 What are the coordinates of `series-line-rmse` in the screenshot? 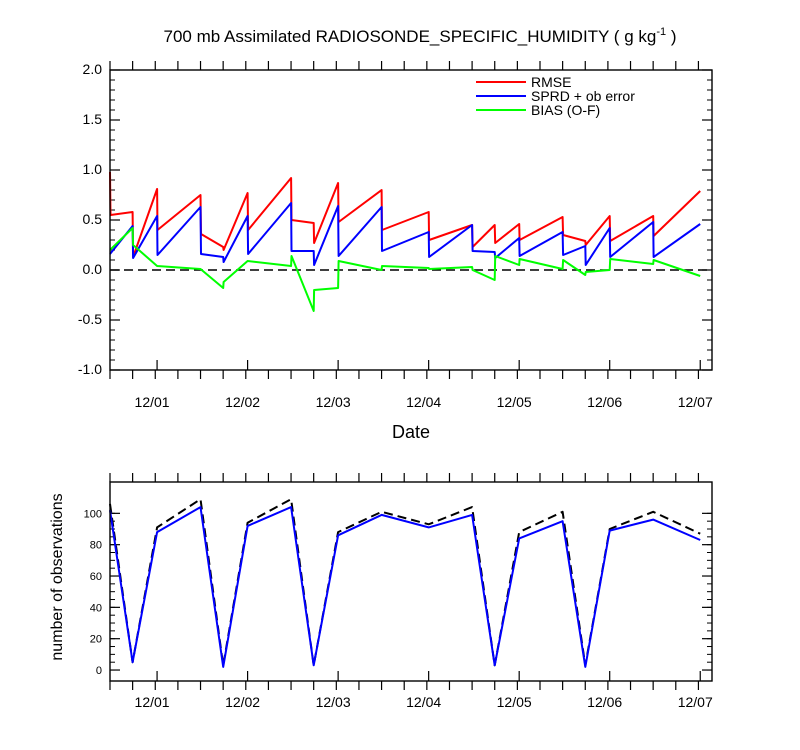 It's located at (405, 214).